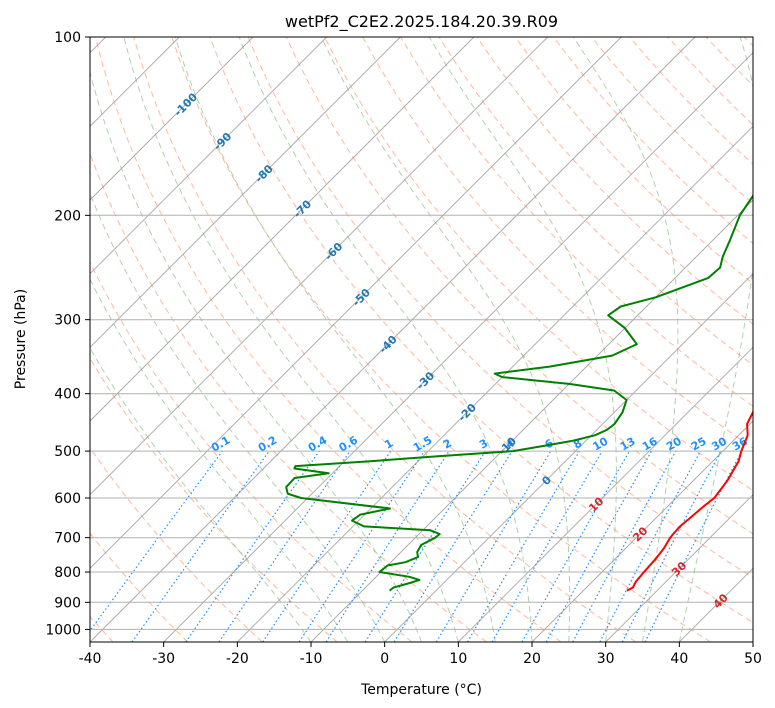 The height and width of the screenshot is (708, 775). I want to click on x-tick-label: -40, so click(90, 659).